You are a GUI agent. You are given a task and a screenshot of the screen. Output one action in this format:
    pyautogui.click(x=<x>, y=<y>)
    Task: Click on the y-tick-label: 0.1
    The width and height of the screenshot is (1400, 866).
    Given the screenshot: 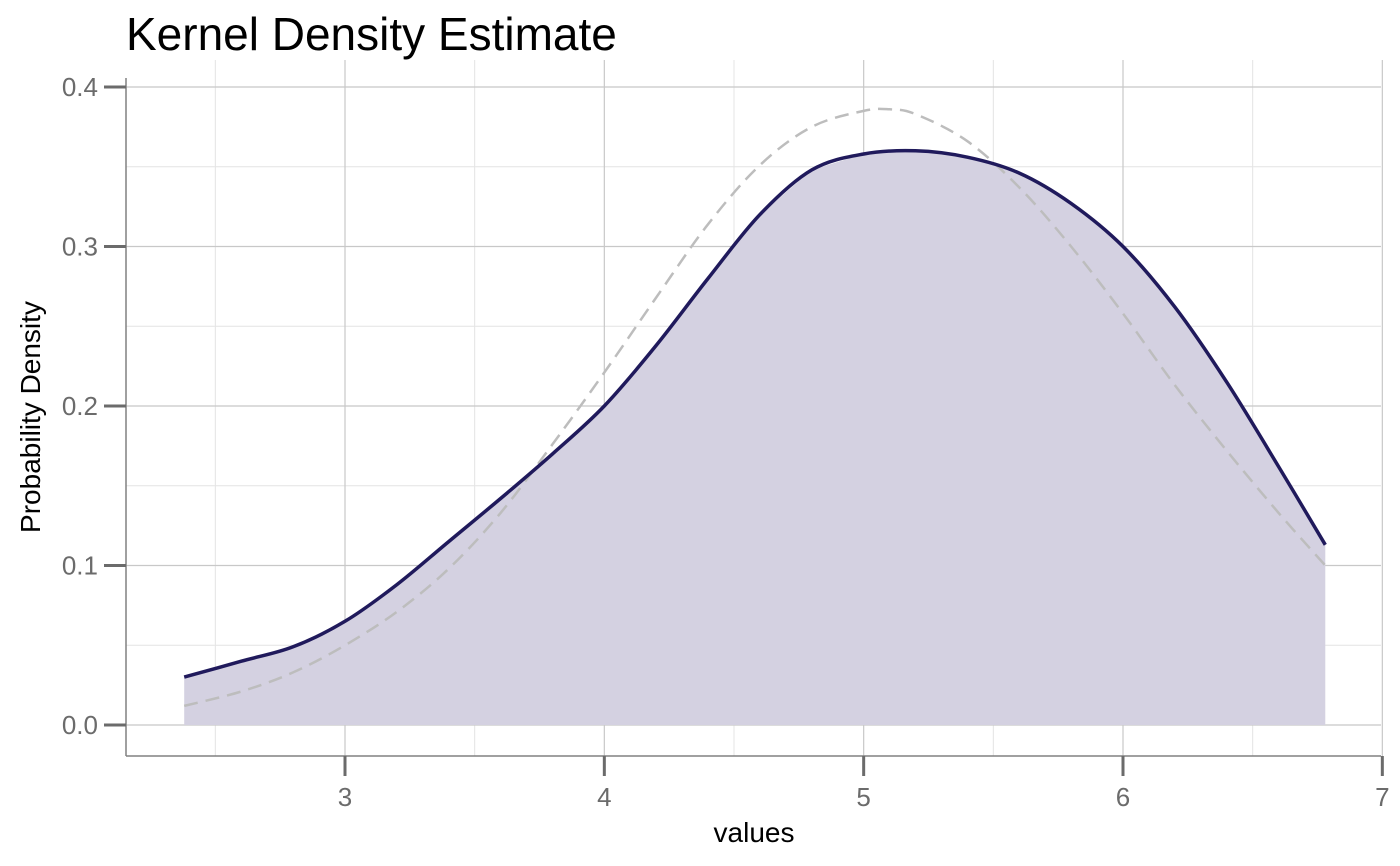 What is the action you would take?
    pyautogui.click(x=80, y=566)
    